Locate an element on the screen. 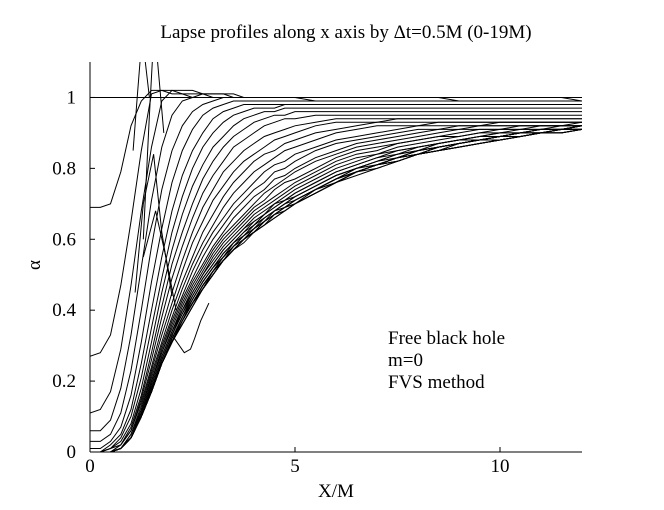 The width and height of the screenshot is (664, 510). y-tick-label: 1 is located at coordinates (72, 97).